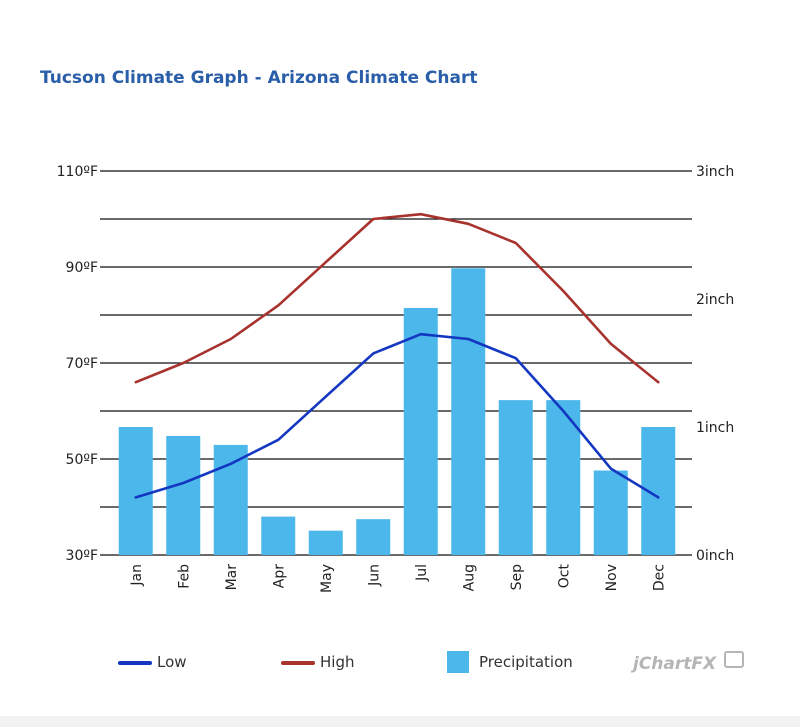  I want to click on x-tick-label: Dec, so click(659, 577).